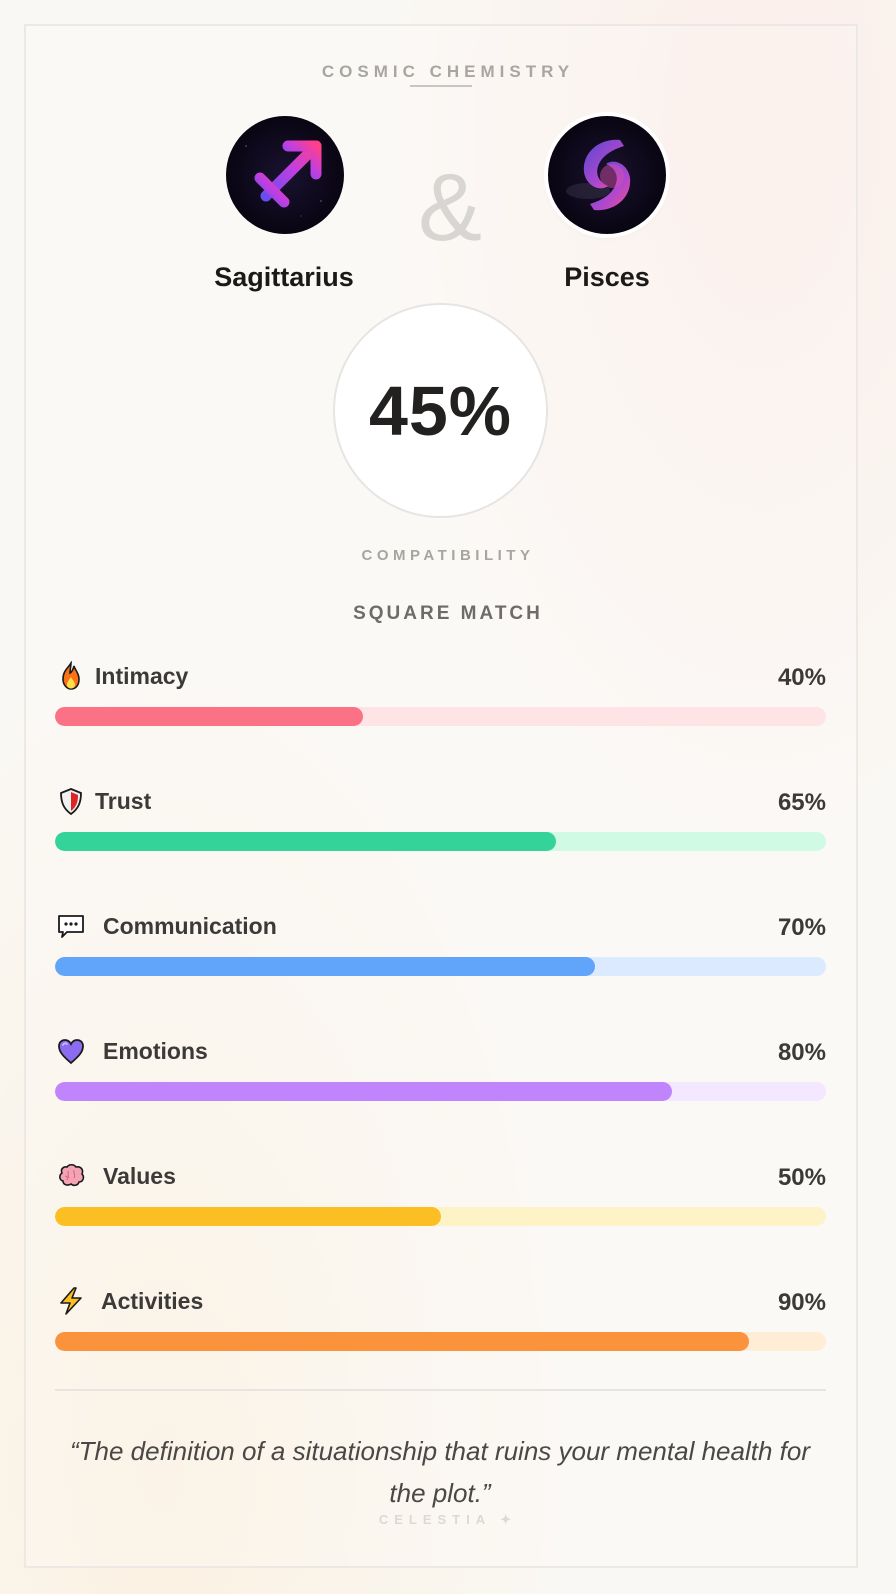 This screenshot has height=1594, width=896. I want to click on eyebrow-underline, so click(441, 86).